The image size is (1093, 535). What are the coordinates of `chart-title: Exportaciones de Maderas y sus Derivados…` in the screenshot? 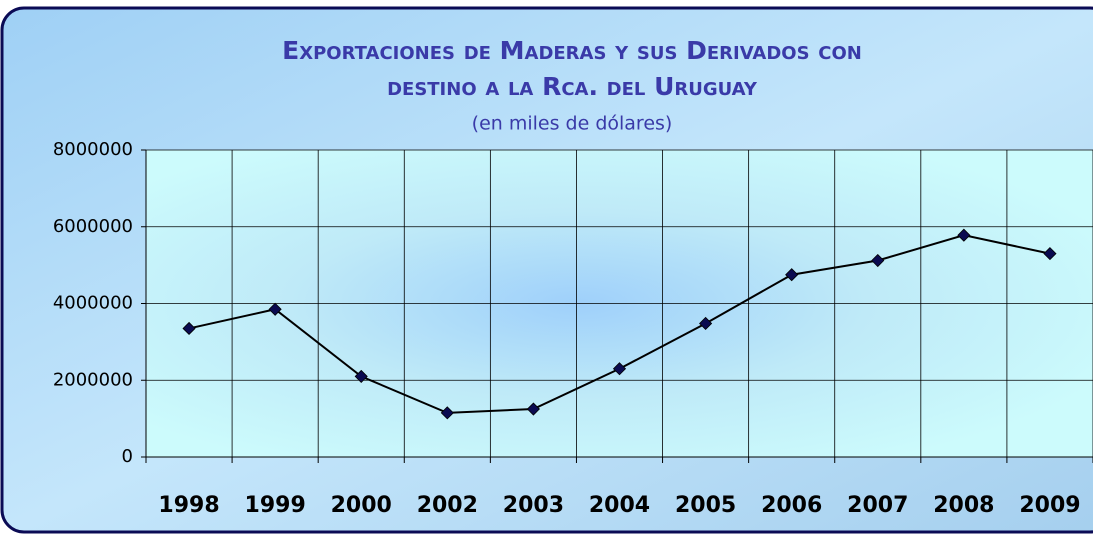 It's located at (572, 50).